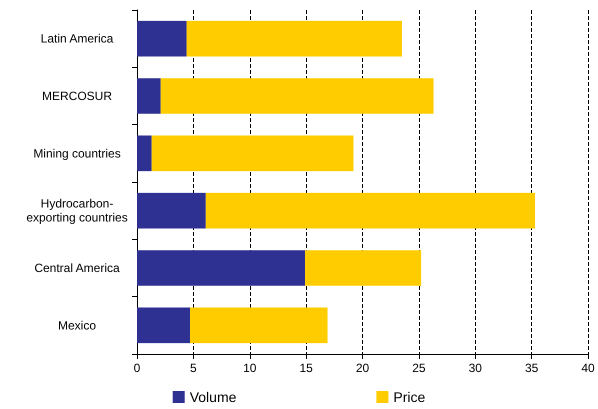  What do you see at coordinates (306, 368) in the screenshot?
I see `x-tick-label: 15` at bounding box center [306, 368].